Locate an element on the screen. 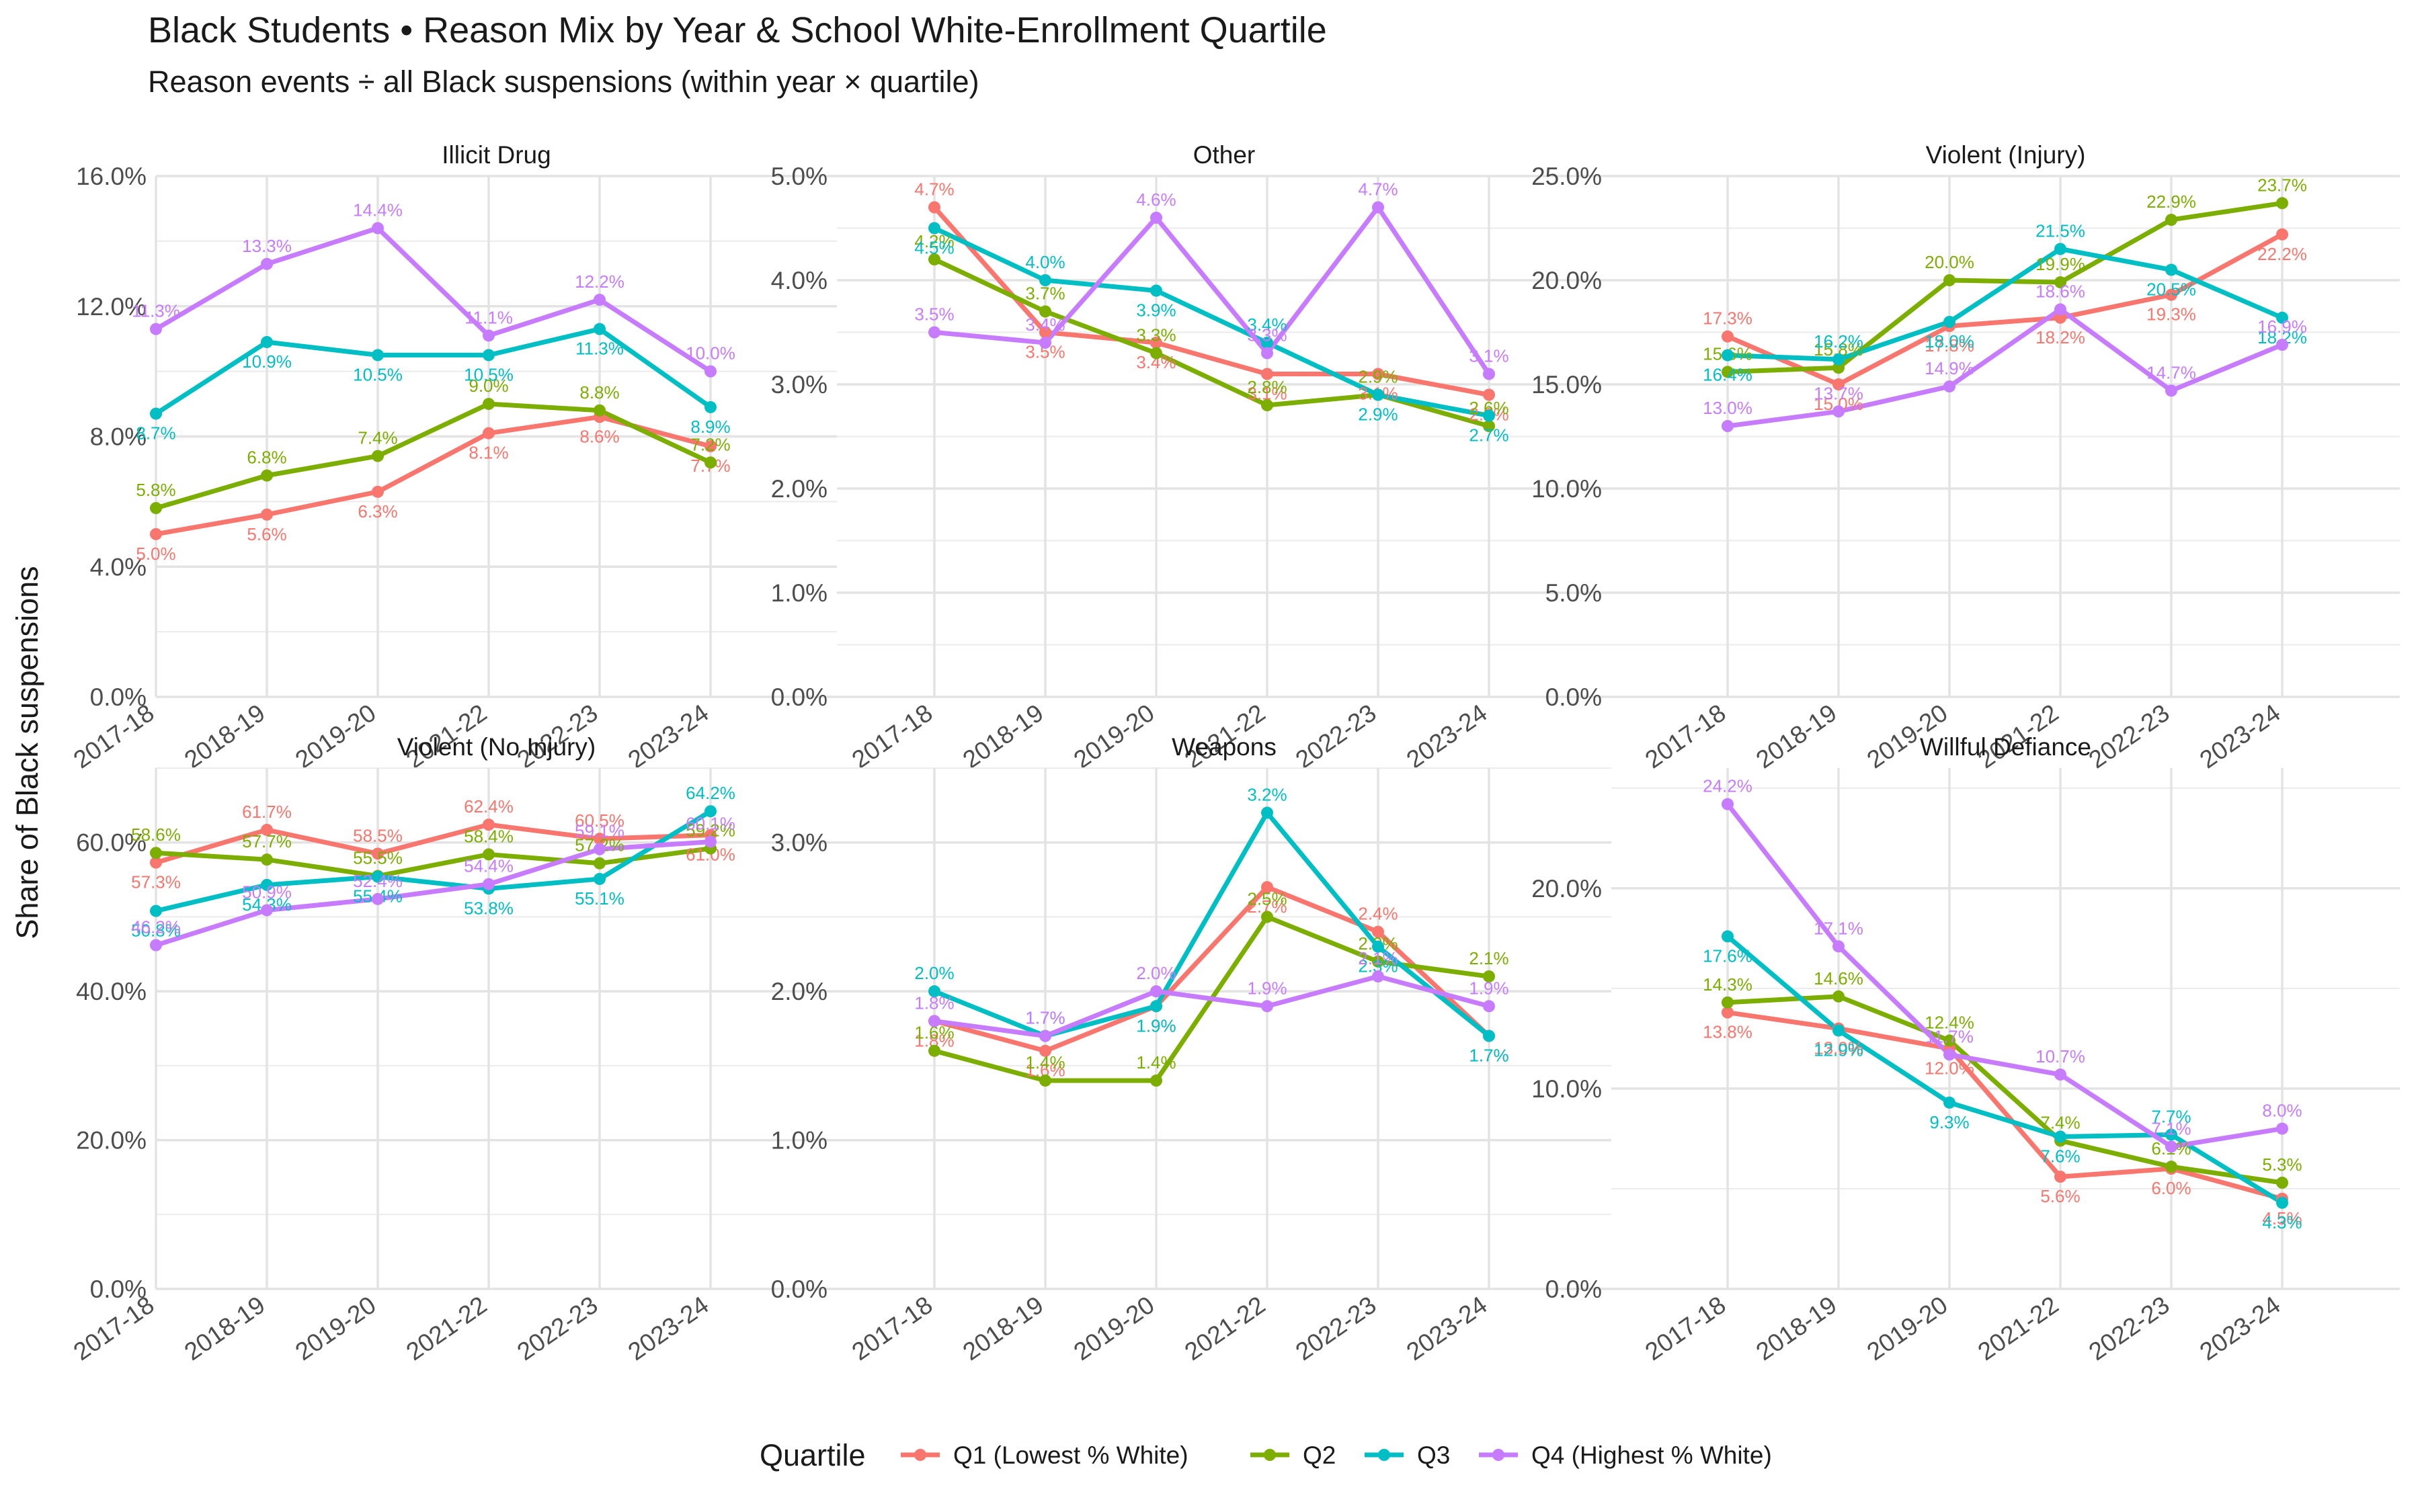 This screenshot has width=2420, height=1512. data-label: 3.4% is located at coordinates (1045, 324).